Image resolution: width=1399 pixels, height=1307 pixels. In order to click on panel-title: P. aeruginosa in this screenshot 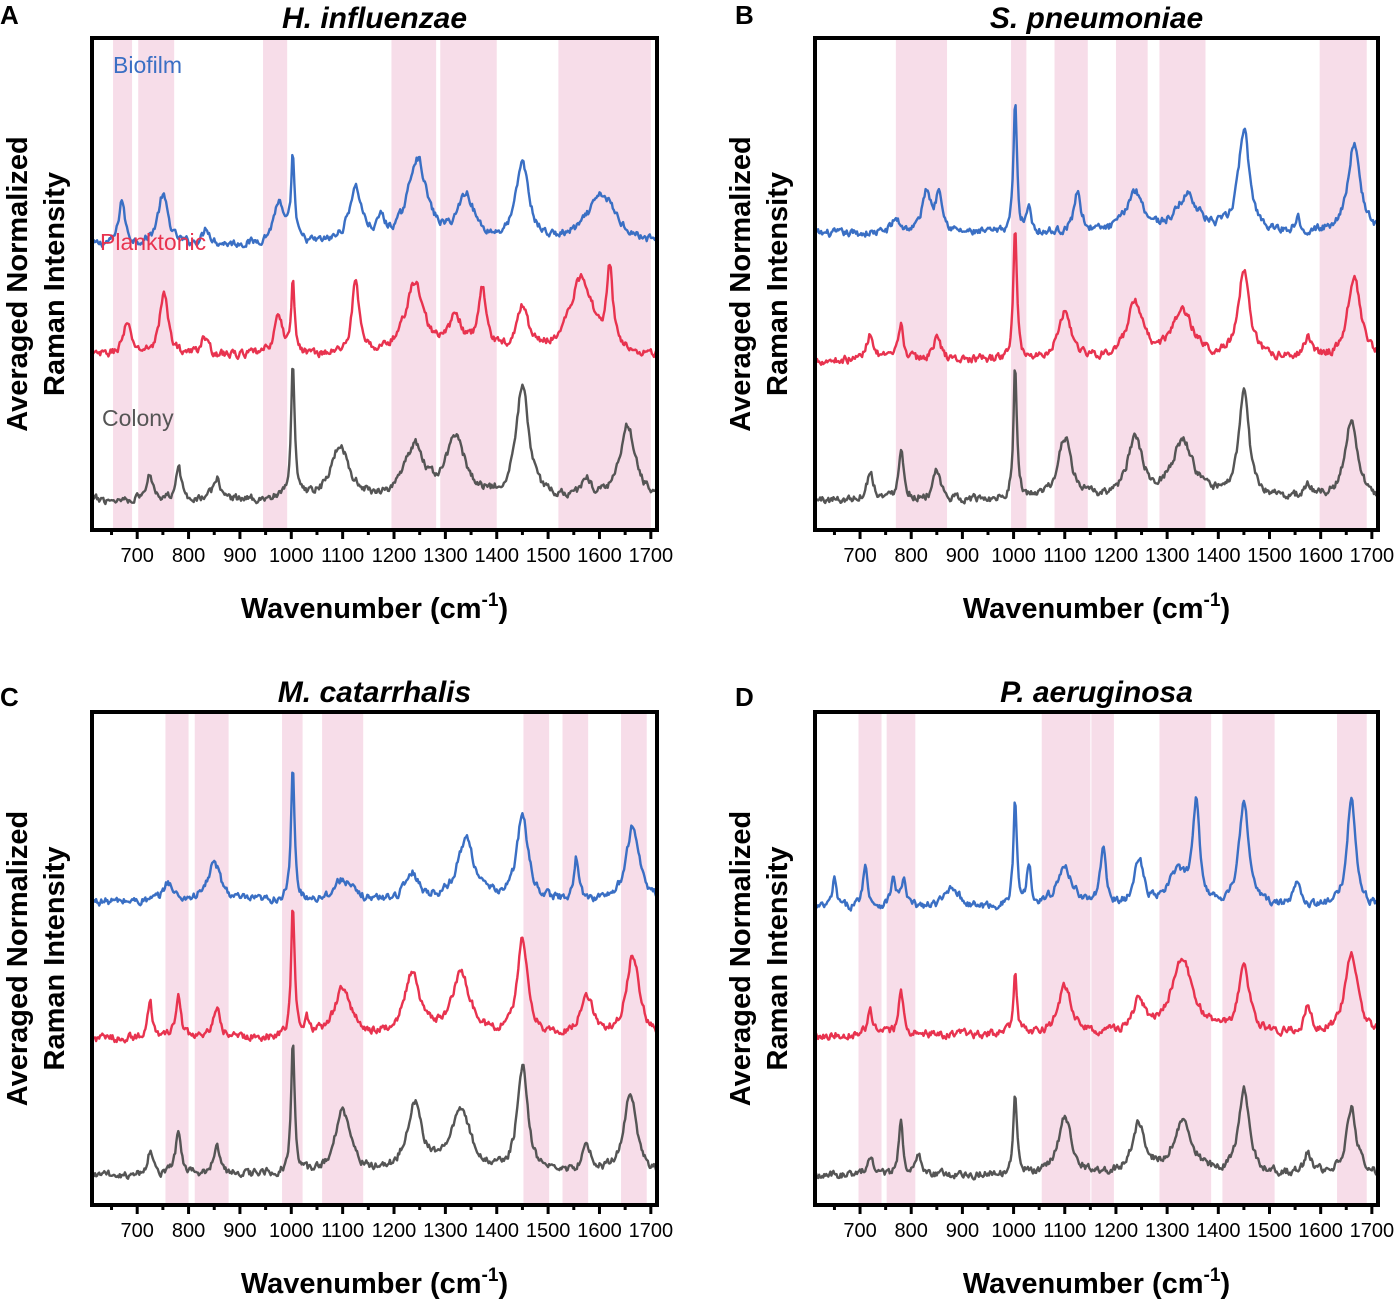, I will do `click(1096, 692)`.